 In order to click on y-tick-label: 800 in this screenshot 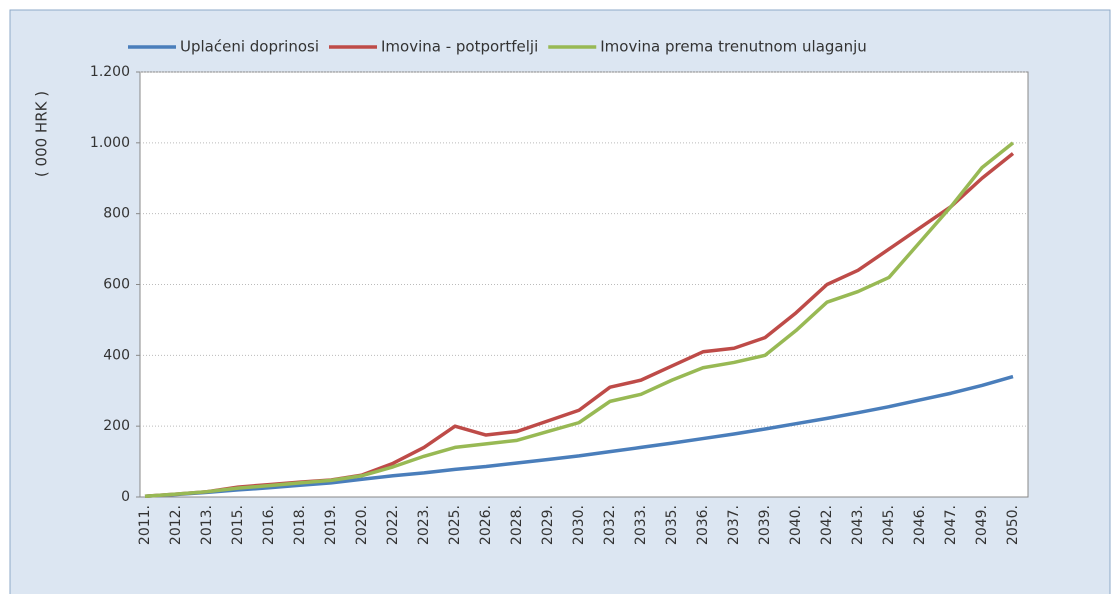, I will do `click(116, 214)`.